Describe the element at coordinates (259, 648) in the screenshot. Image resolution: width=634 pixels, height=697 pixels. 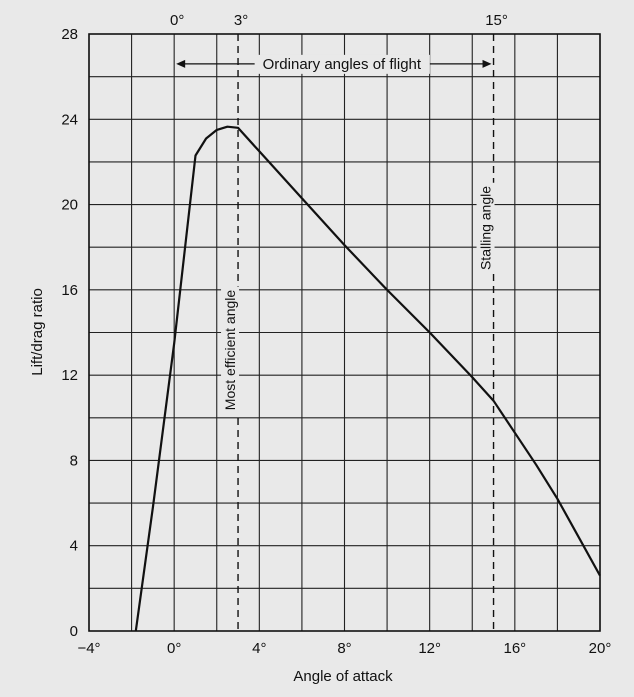
I see `x-tick-label: 4°` at that location.